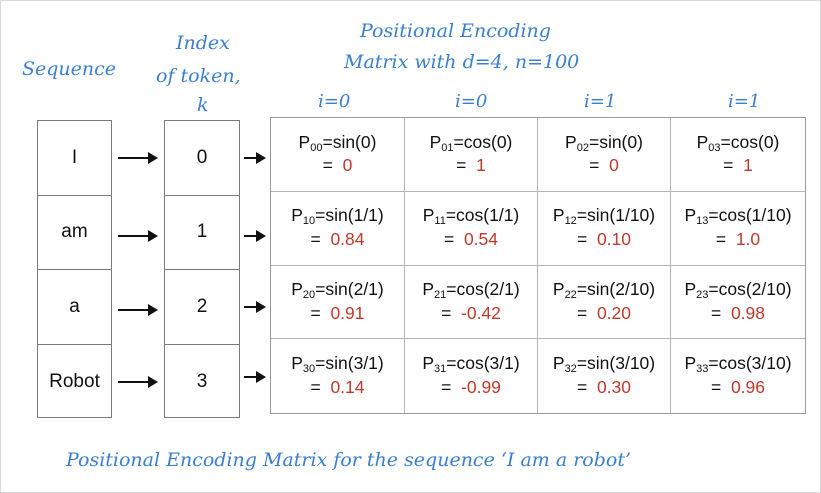 Image resolution: width=821 pixels, height=493 pixels. What do you see at coordinates (604, 228) in the screenshot?
I see `matrix-cell-1-2: P12=sin(1/10) = 0.10` at bounding box center [604, 228].